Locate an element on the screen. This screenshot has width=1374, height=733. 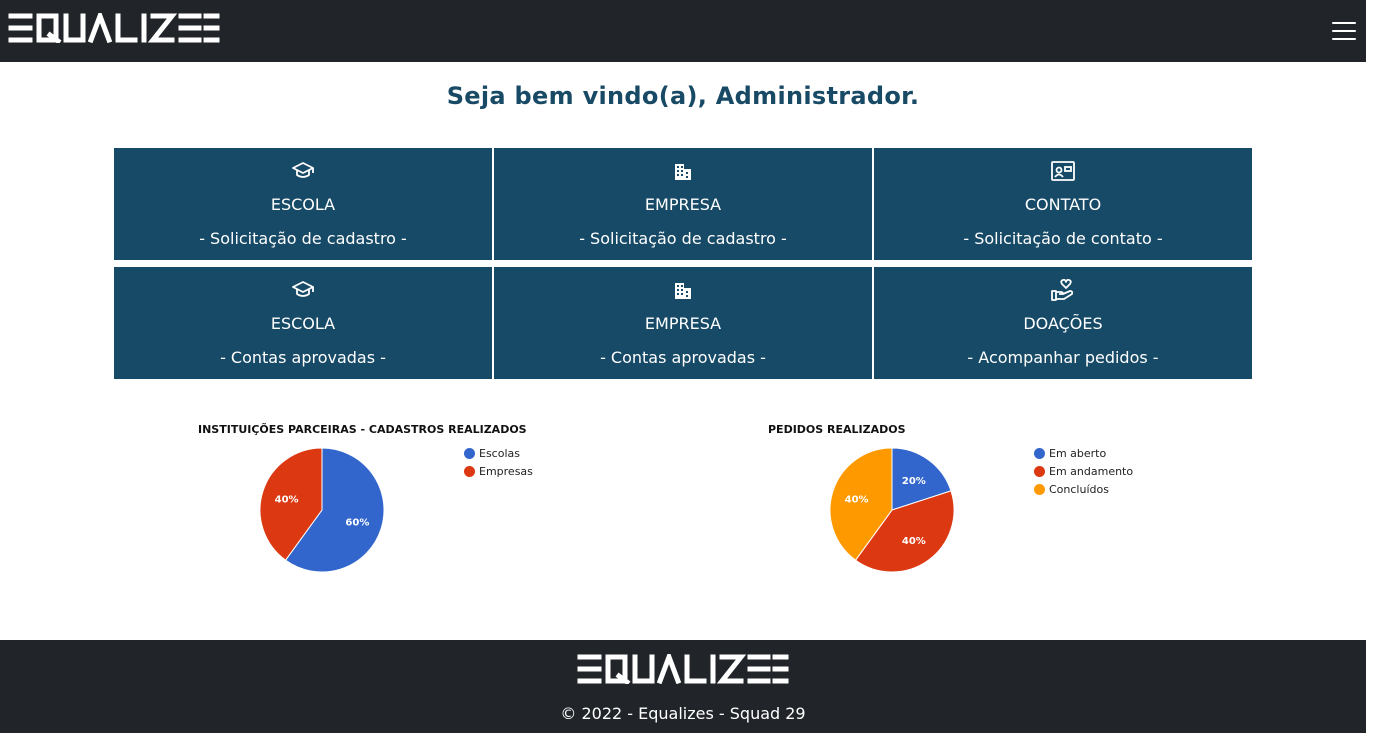
card-empresa-aprovadas: EMPRESA - Contas aprovadas - is located at coordinates (683, 323).